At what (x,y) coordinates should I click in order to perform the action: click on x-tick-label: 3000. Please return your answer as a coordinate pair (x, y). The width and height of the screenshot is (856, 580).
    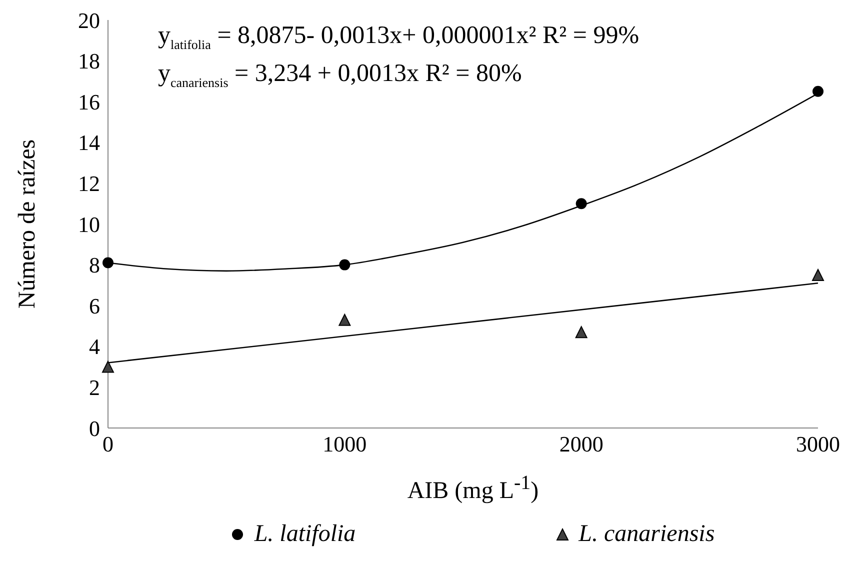
    Looking at the image, I should click on (818, 444).